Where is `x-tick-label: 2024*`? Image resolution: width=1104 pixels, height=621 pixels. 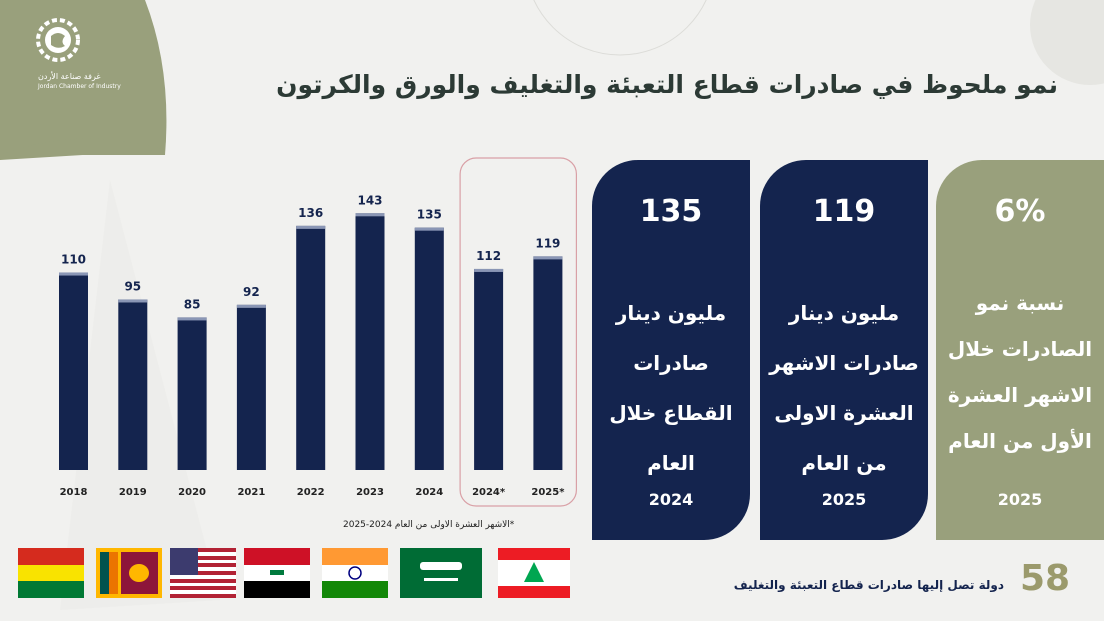
x-tick-label: 2024* is located at coordinates (489, 492).